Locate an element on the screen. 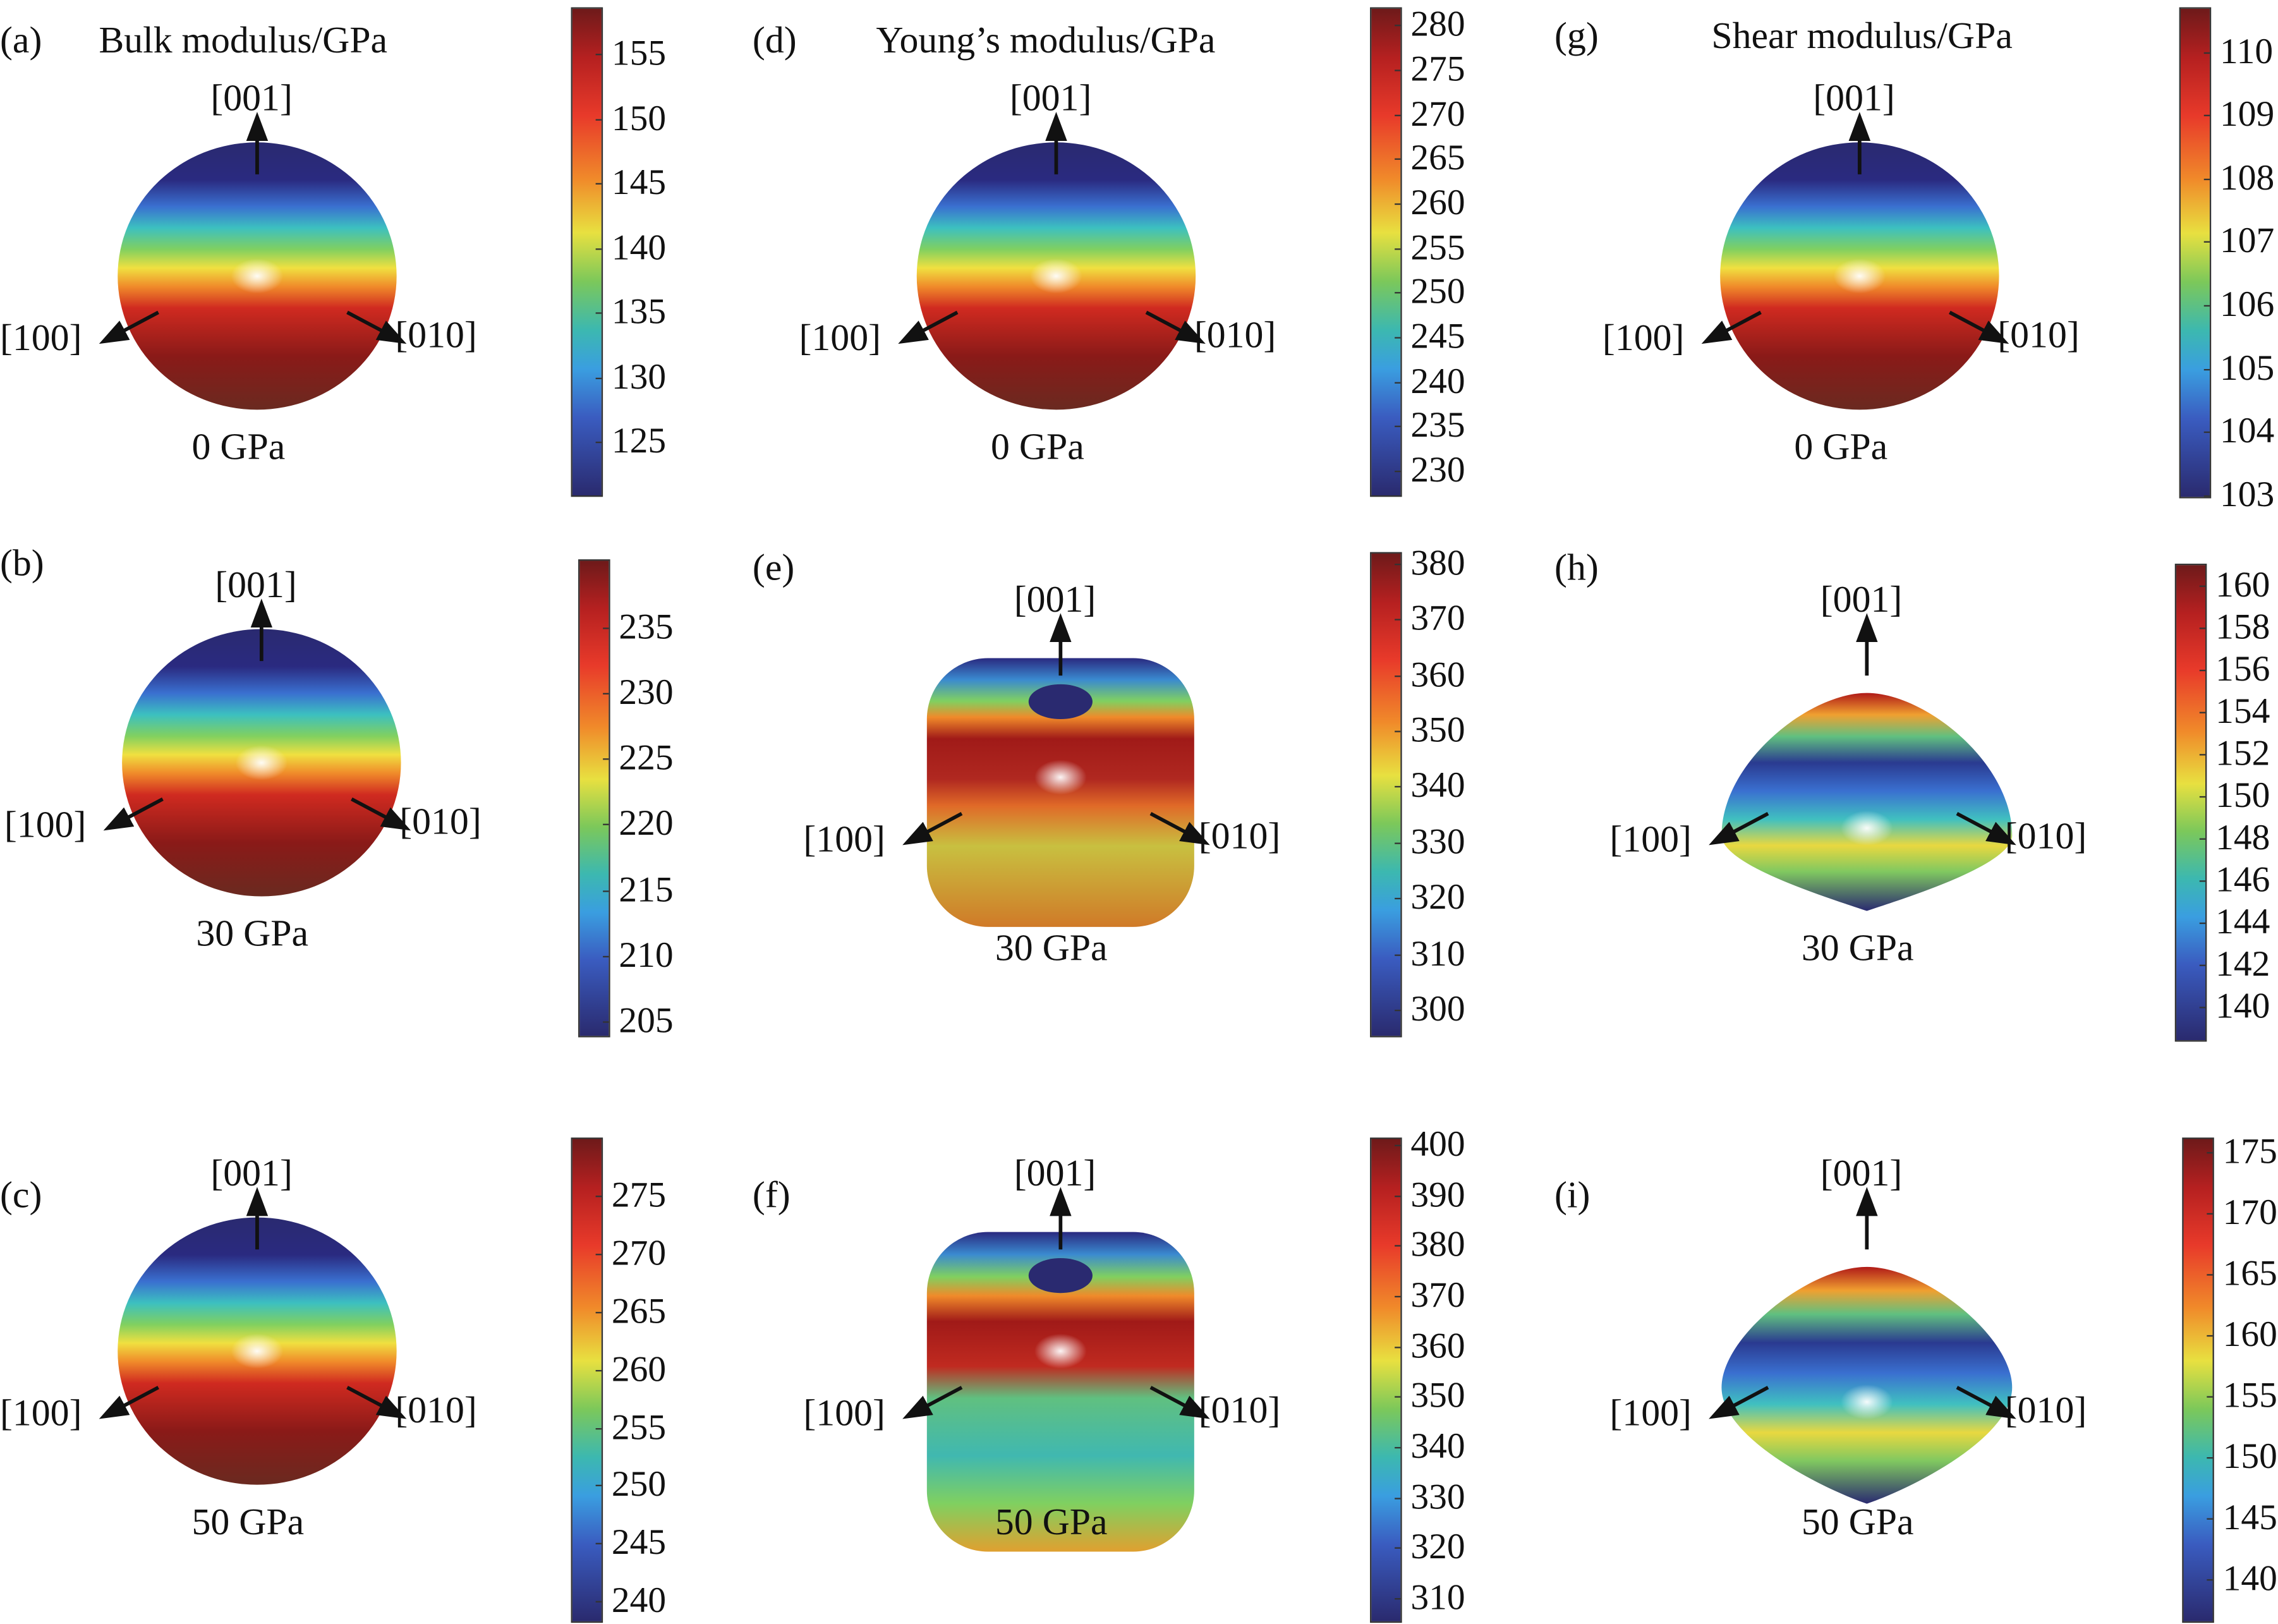 This screenshot has height=1624, width=2278. colorbar-tick-label: 158 is located at coordinates (2242, 627).